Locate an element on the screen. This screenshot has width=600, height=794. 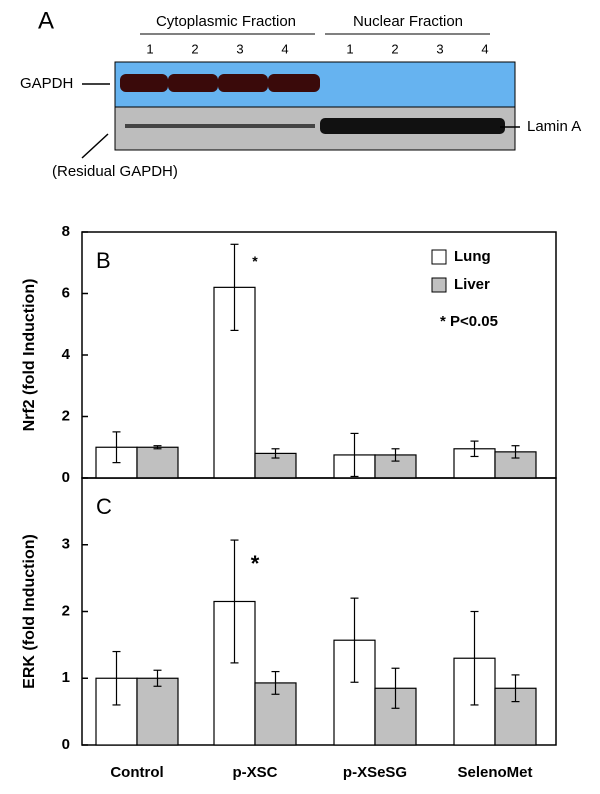
band-label: GAPDH is located at coordinates (46, 83).